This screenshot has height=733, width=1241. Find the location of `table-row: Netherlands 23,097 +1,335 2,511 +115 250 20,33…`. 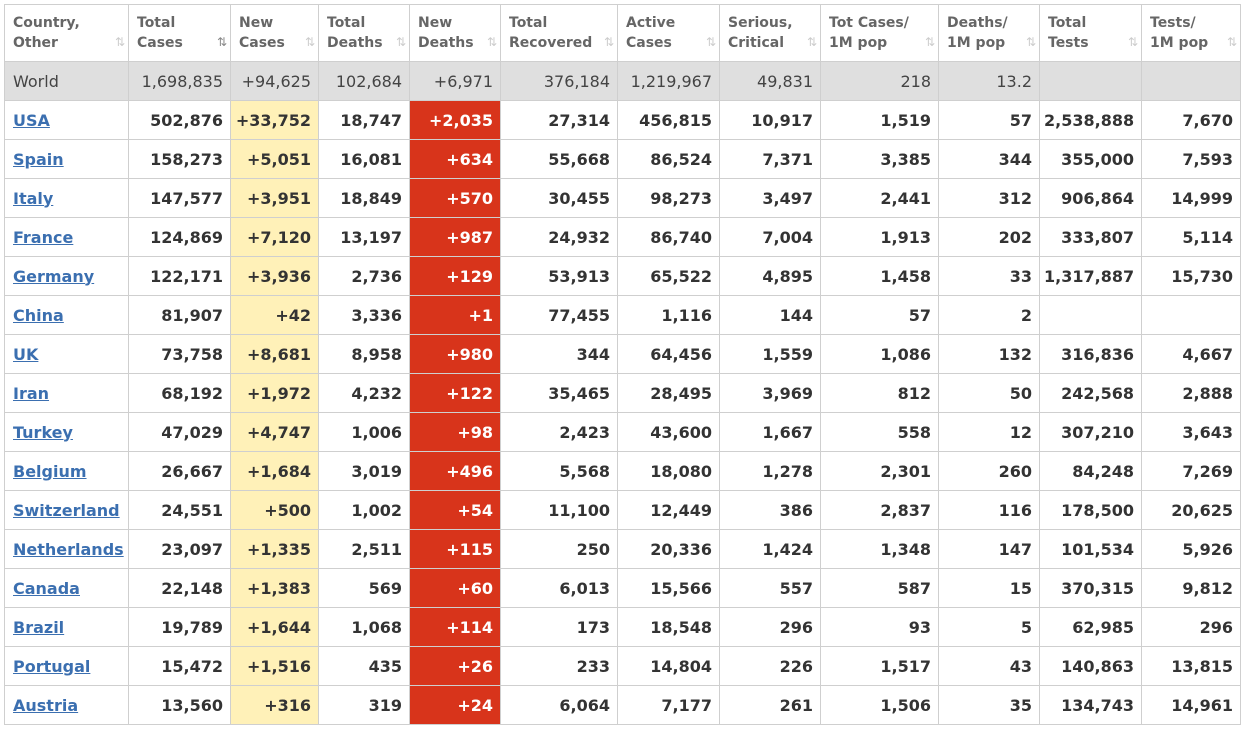

table-row: Netherlands 23,097 +1,335 2,511 +115 250 20,33… is located at coordinates (622, 549).